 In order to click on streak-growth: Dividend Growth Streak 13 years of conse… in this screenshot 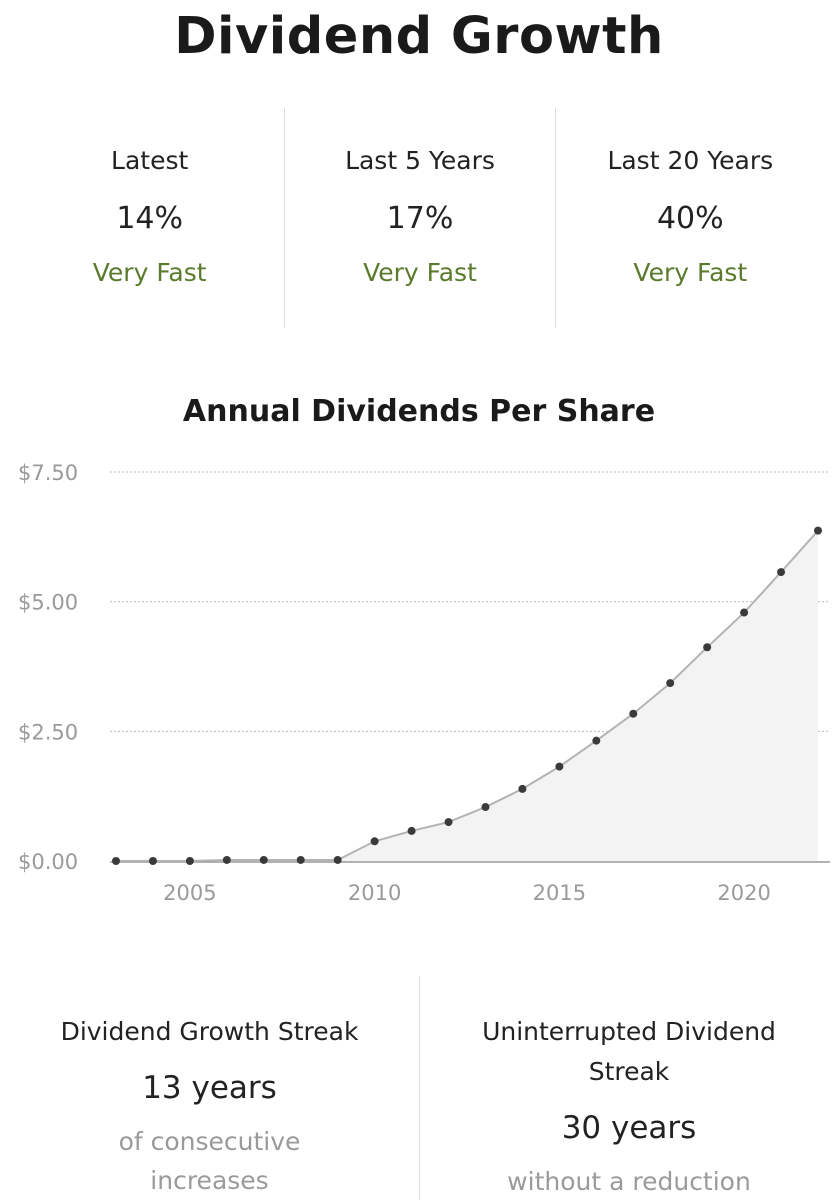, I will do `click(209, 1088)`.